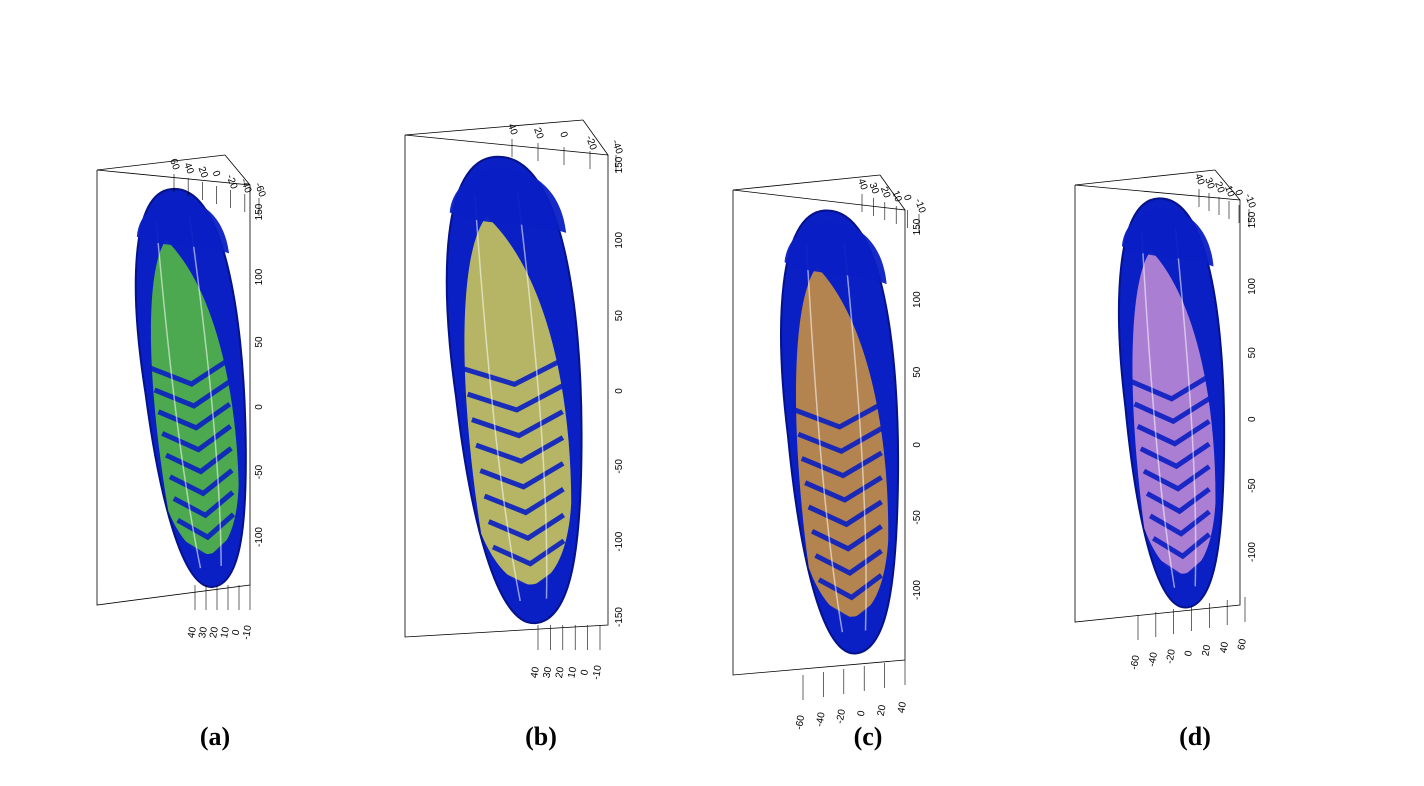 The width and height of the screenshot is (1424, 786). Describe the element at coordinates (619, 617) in the screenshot. I see `vertical-tick-label: -150` at that location.